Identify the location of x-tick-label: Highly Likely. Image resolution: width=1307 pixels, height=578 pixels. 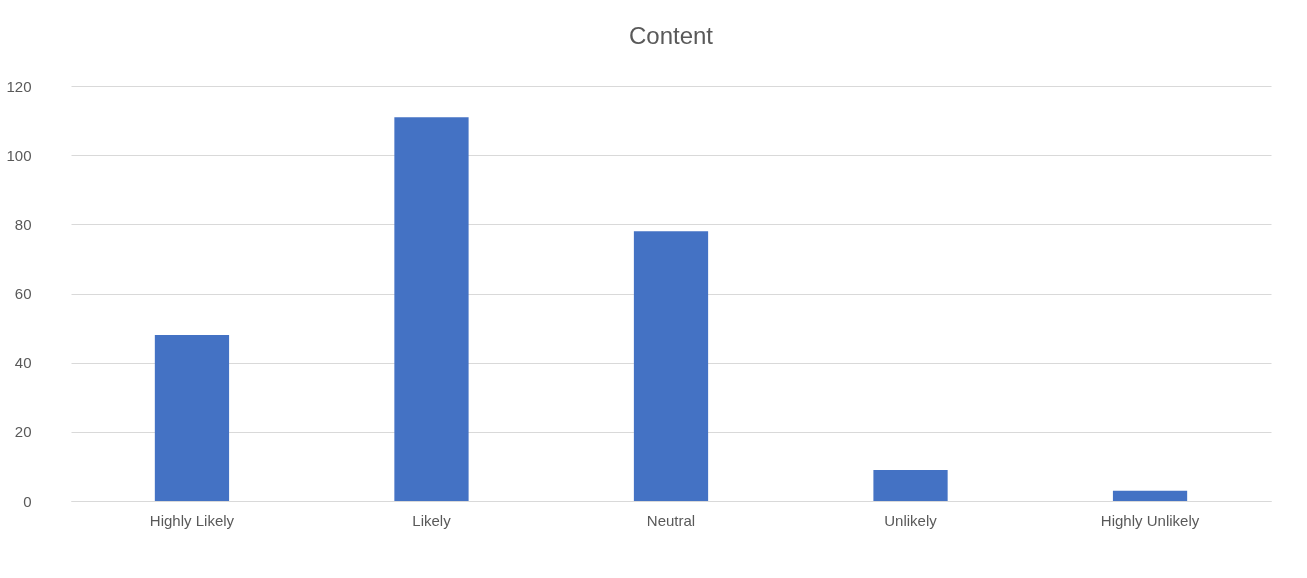
(192, 520).